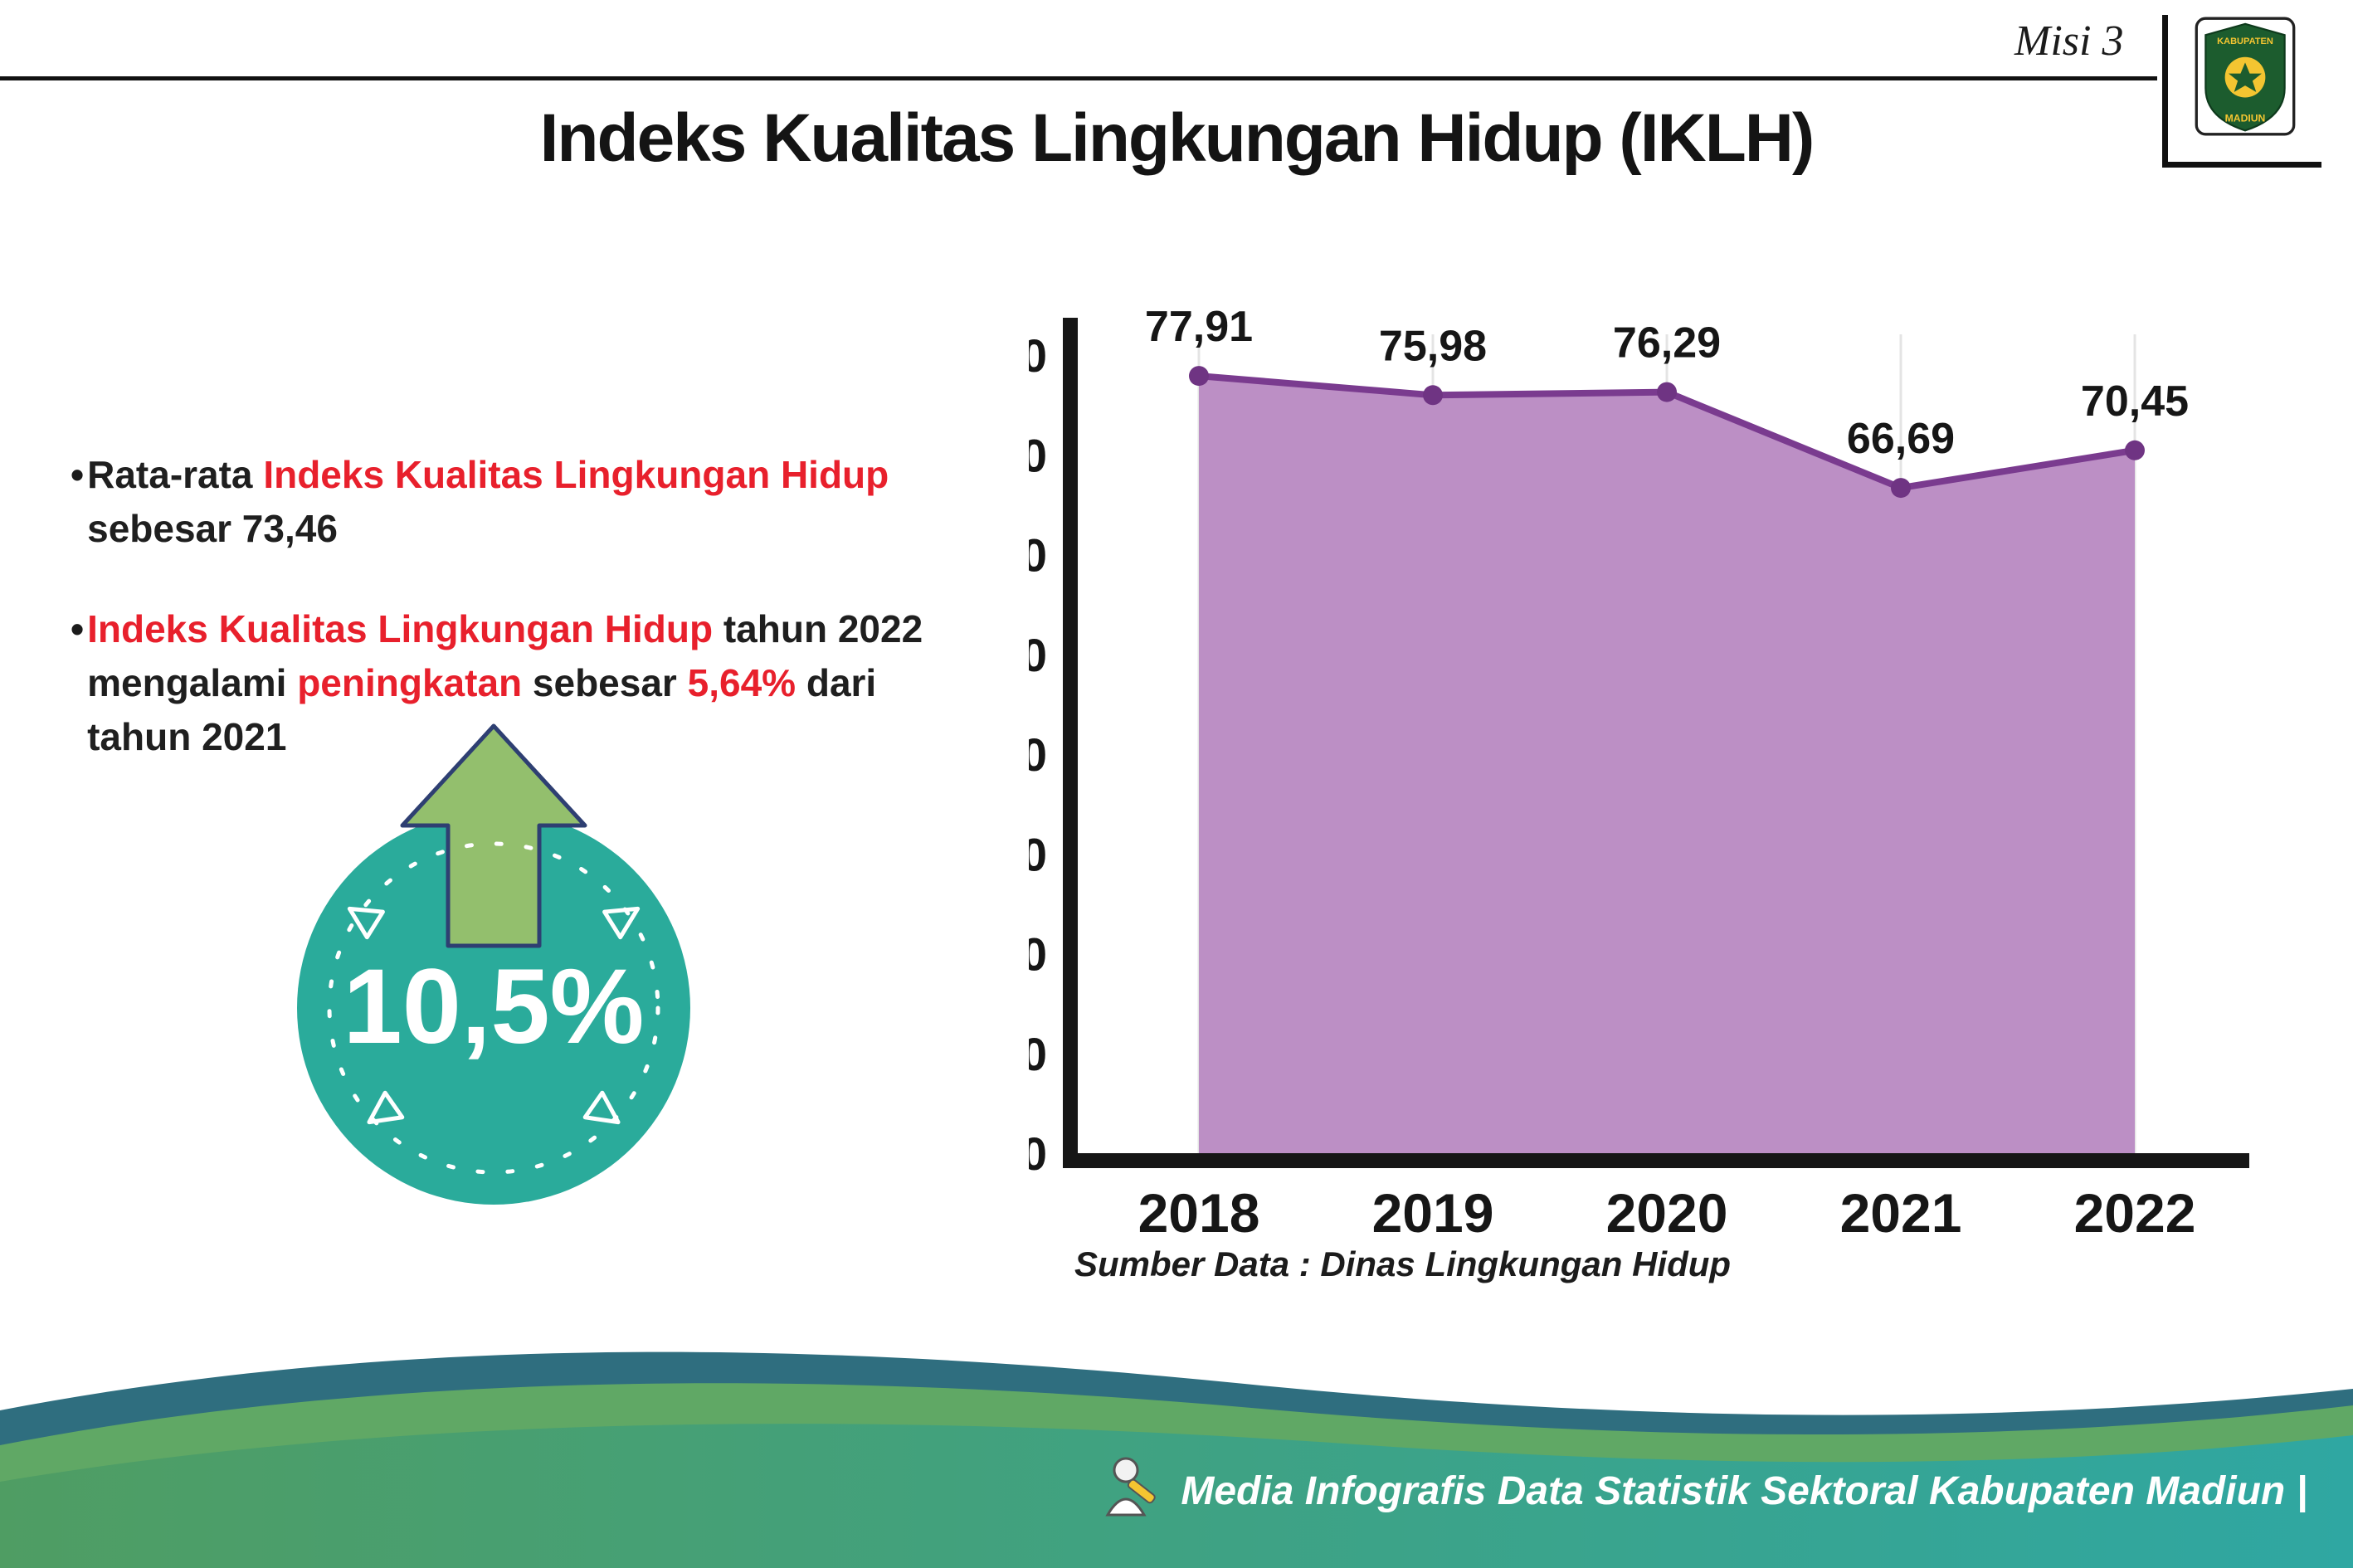  Describe the element at coordinates (2135, 1213) in the screenshot. I see `x-category-label: 2022` at that location.